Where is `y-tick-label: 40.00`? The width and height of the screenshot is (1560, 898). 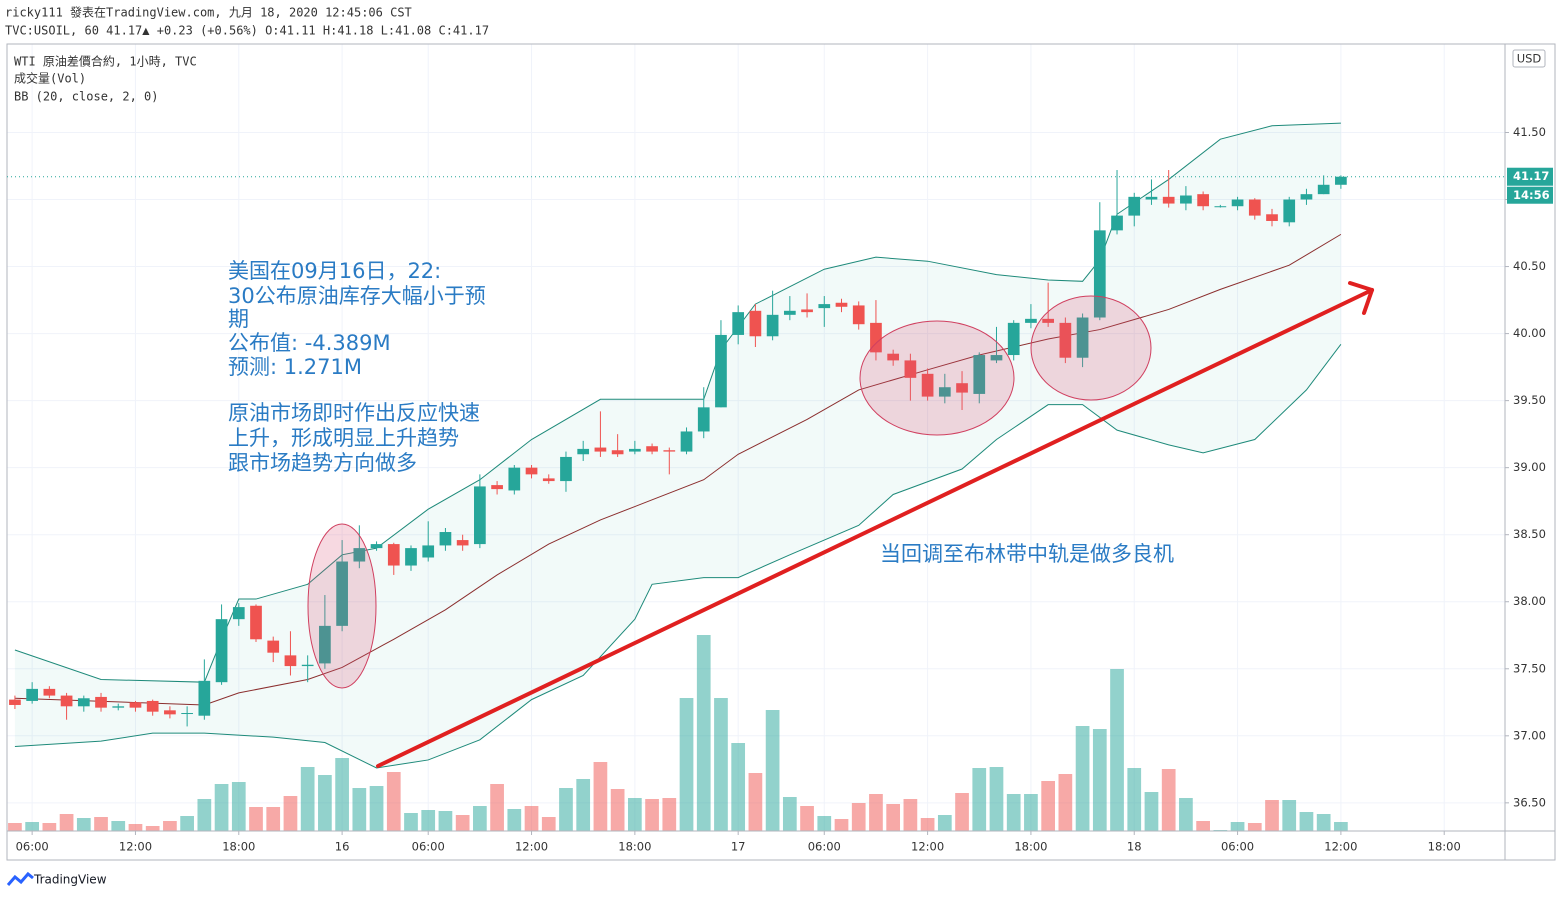
y-tick-label: 40.00 is located at coordinates (1529, 333).